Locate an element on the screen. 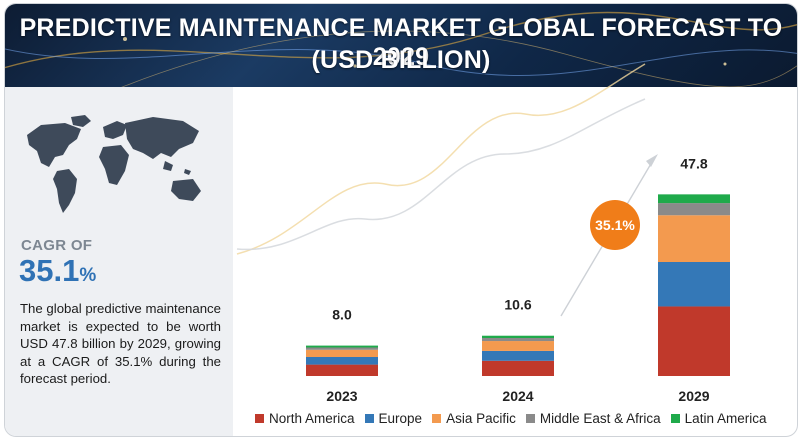  cagr-badge-label: 35.1% is located at coordinates (615, 225).